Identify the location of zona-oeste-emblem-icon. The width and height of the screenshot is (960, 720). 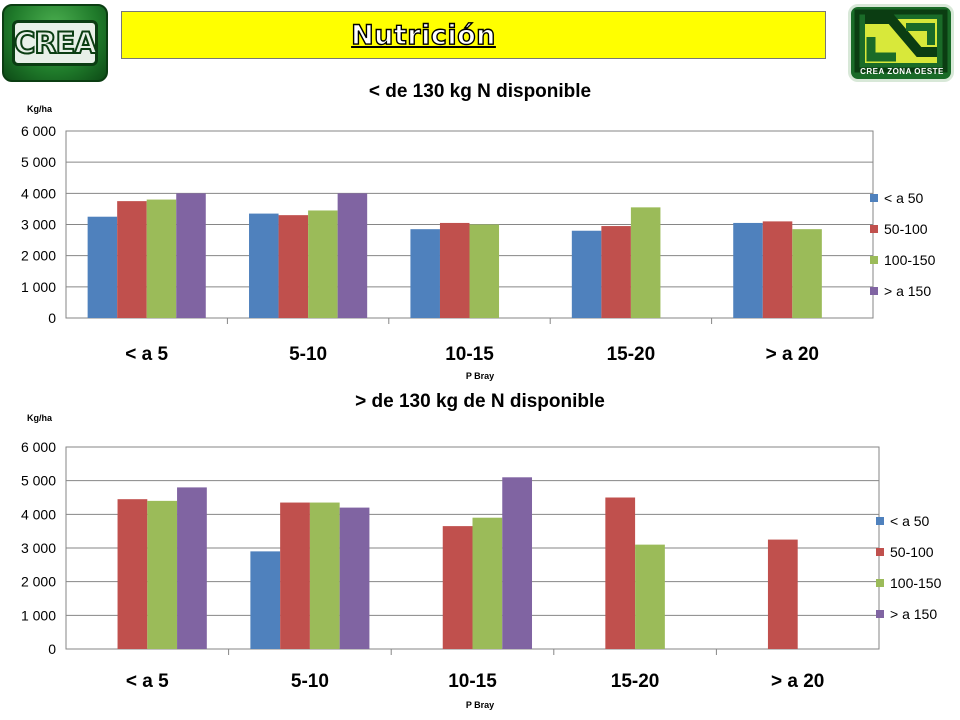
(901, 41).